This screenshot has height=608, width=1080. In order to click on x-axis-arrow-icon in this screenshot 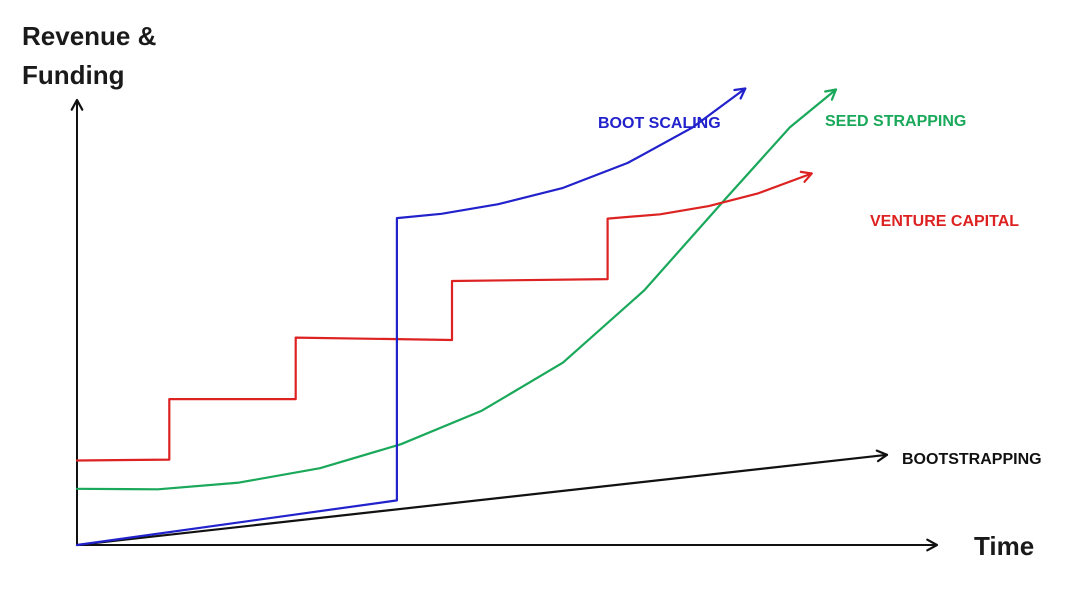, I will do `click(932, 545)`.